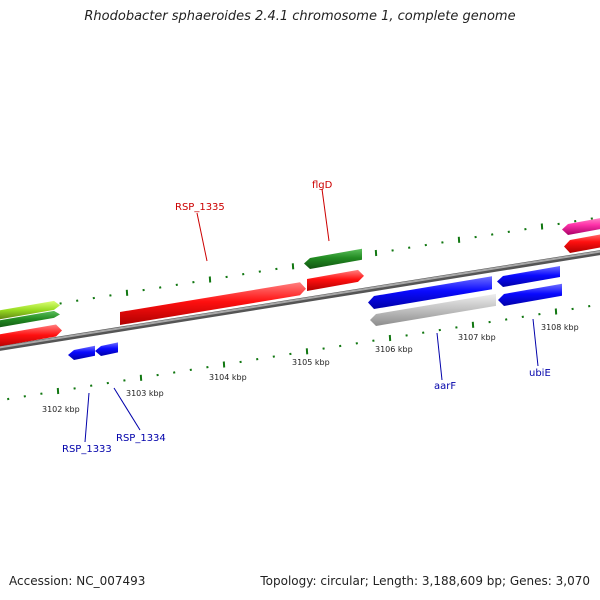 This screenshot has height=600, width=600. What do you see at coordinates (582, 243) in the screenshot?
I see `gene-red-right` at bounding box center [582, 243].